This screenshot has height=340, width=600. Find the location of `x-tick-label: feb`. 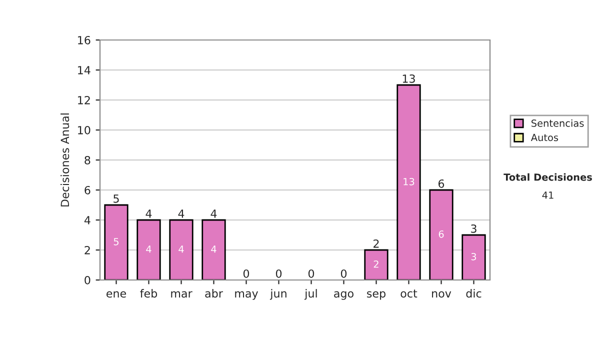

x-tick-label: feb is located at coordinates (149, 293).